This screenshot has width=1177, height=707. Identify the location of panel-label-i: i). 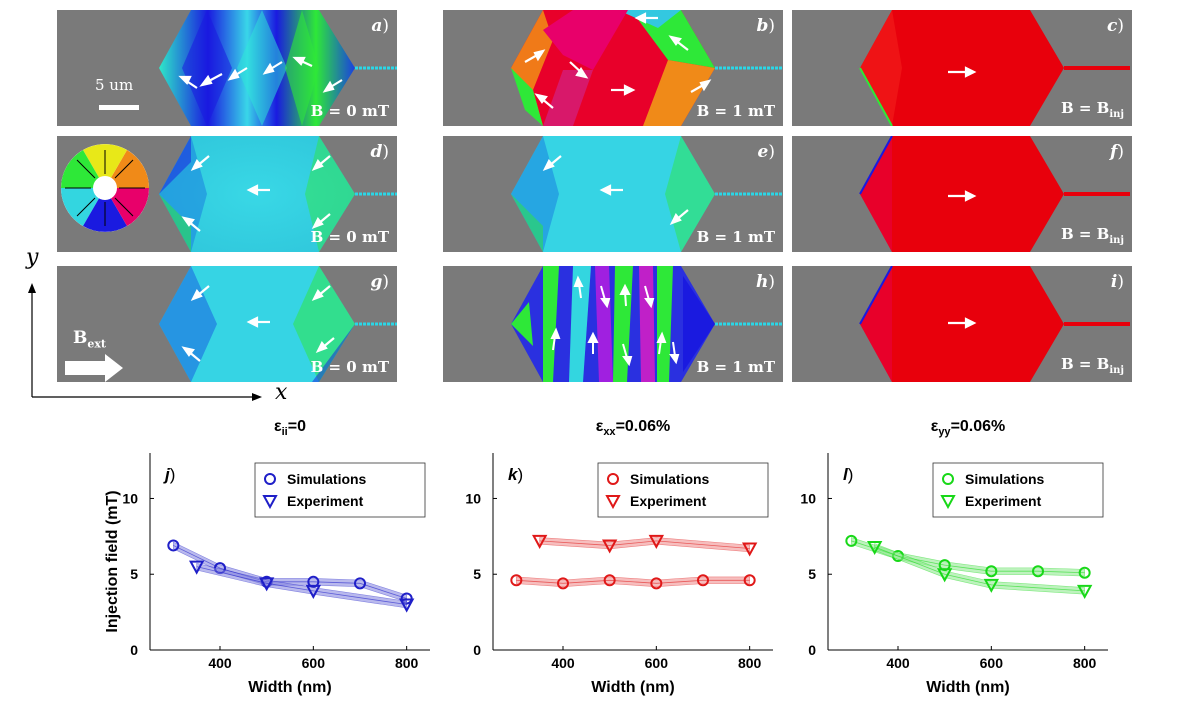
(1117, 282).